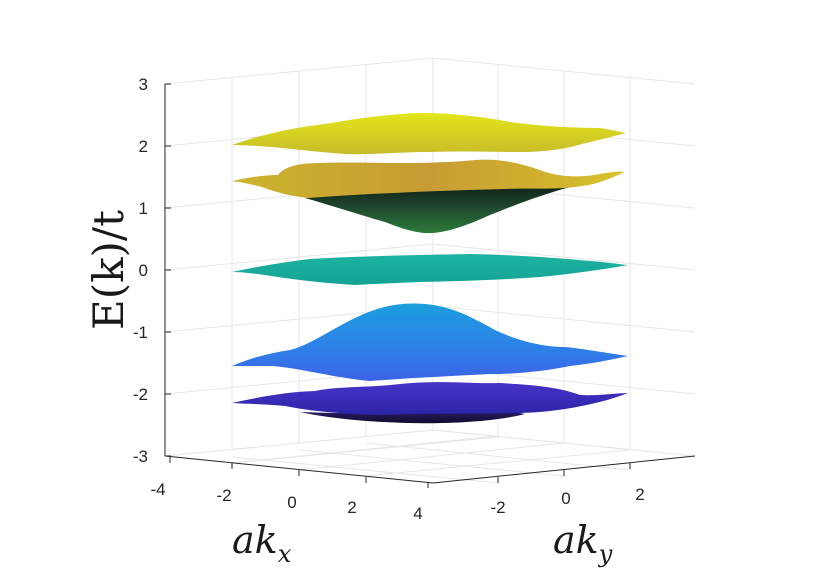 Image resolution: width=830 pixels, height=587 pixels. I want to click on x-tick-label: -4, so click(157, 489).